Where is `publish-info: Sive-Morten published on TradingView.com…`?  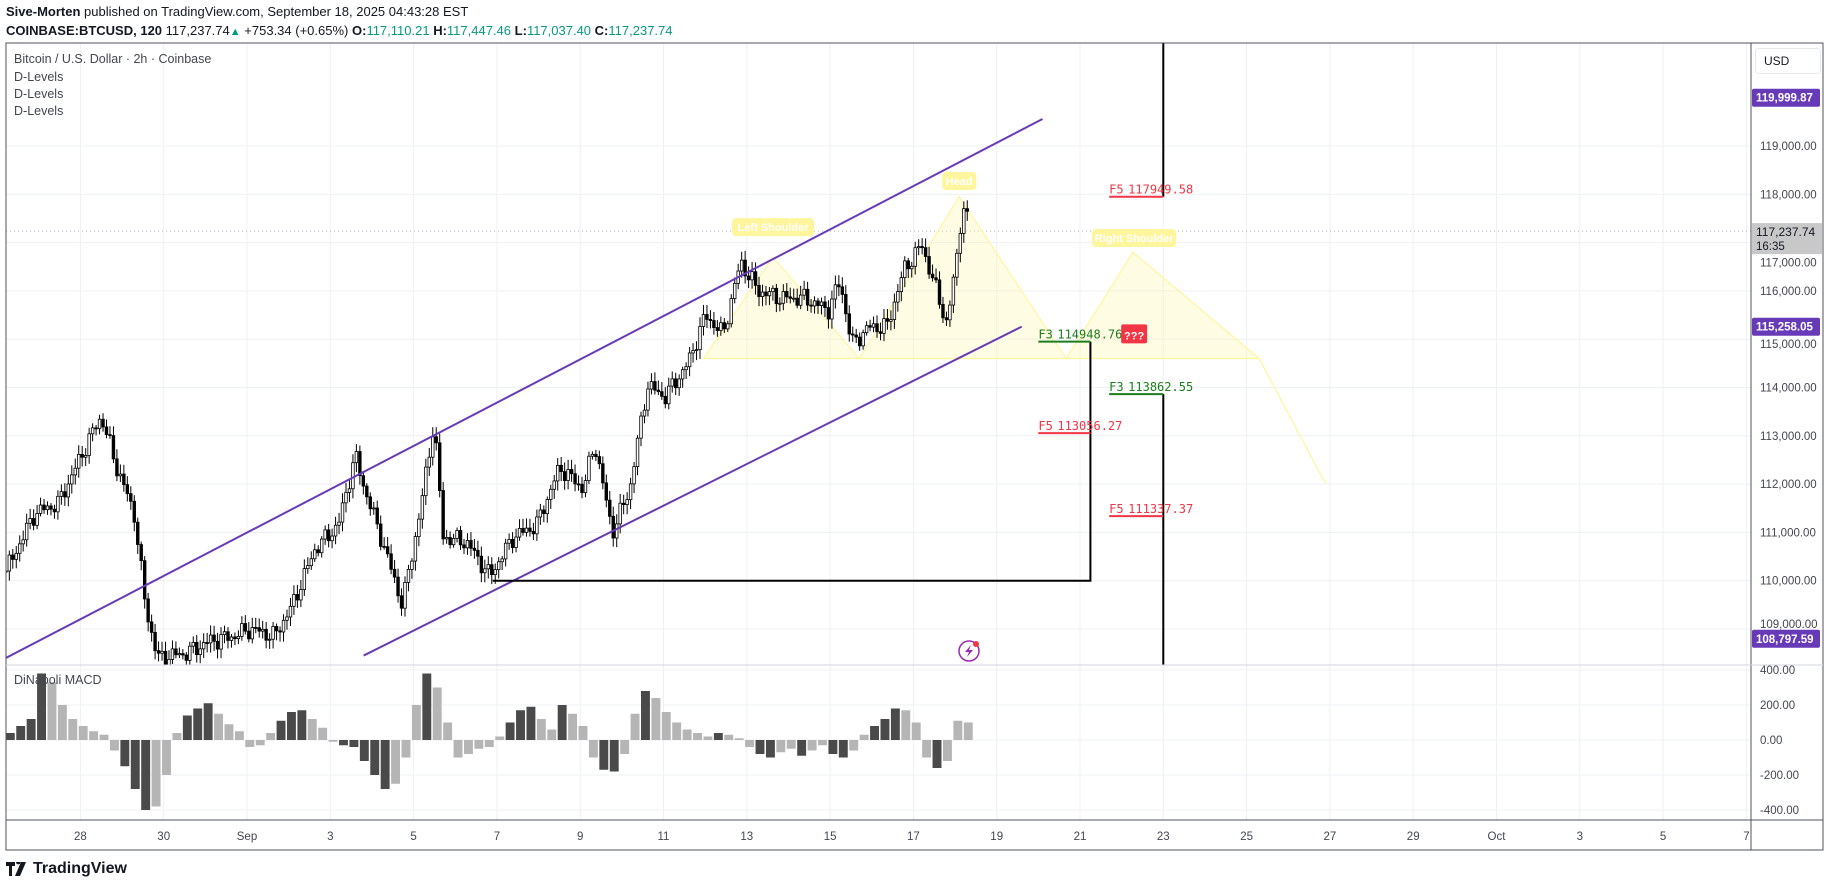
publish-info: Sive-Morten published on TradingView.com… is located at coordinates (237, 11).